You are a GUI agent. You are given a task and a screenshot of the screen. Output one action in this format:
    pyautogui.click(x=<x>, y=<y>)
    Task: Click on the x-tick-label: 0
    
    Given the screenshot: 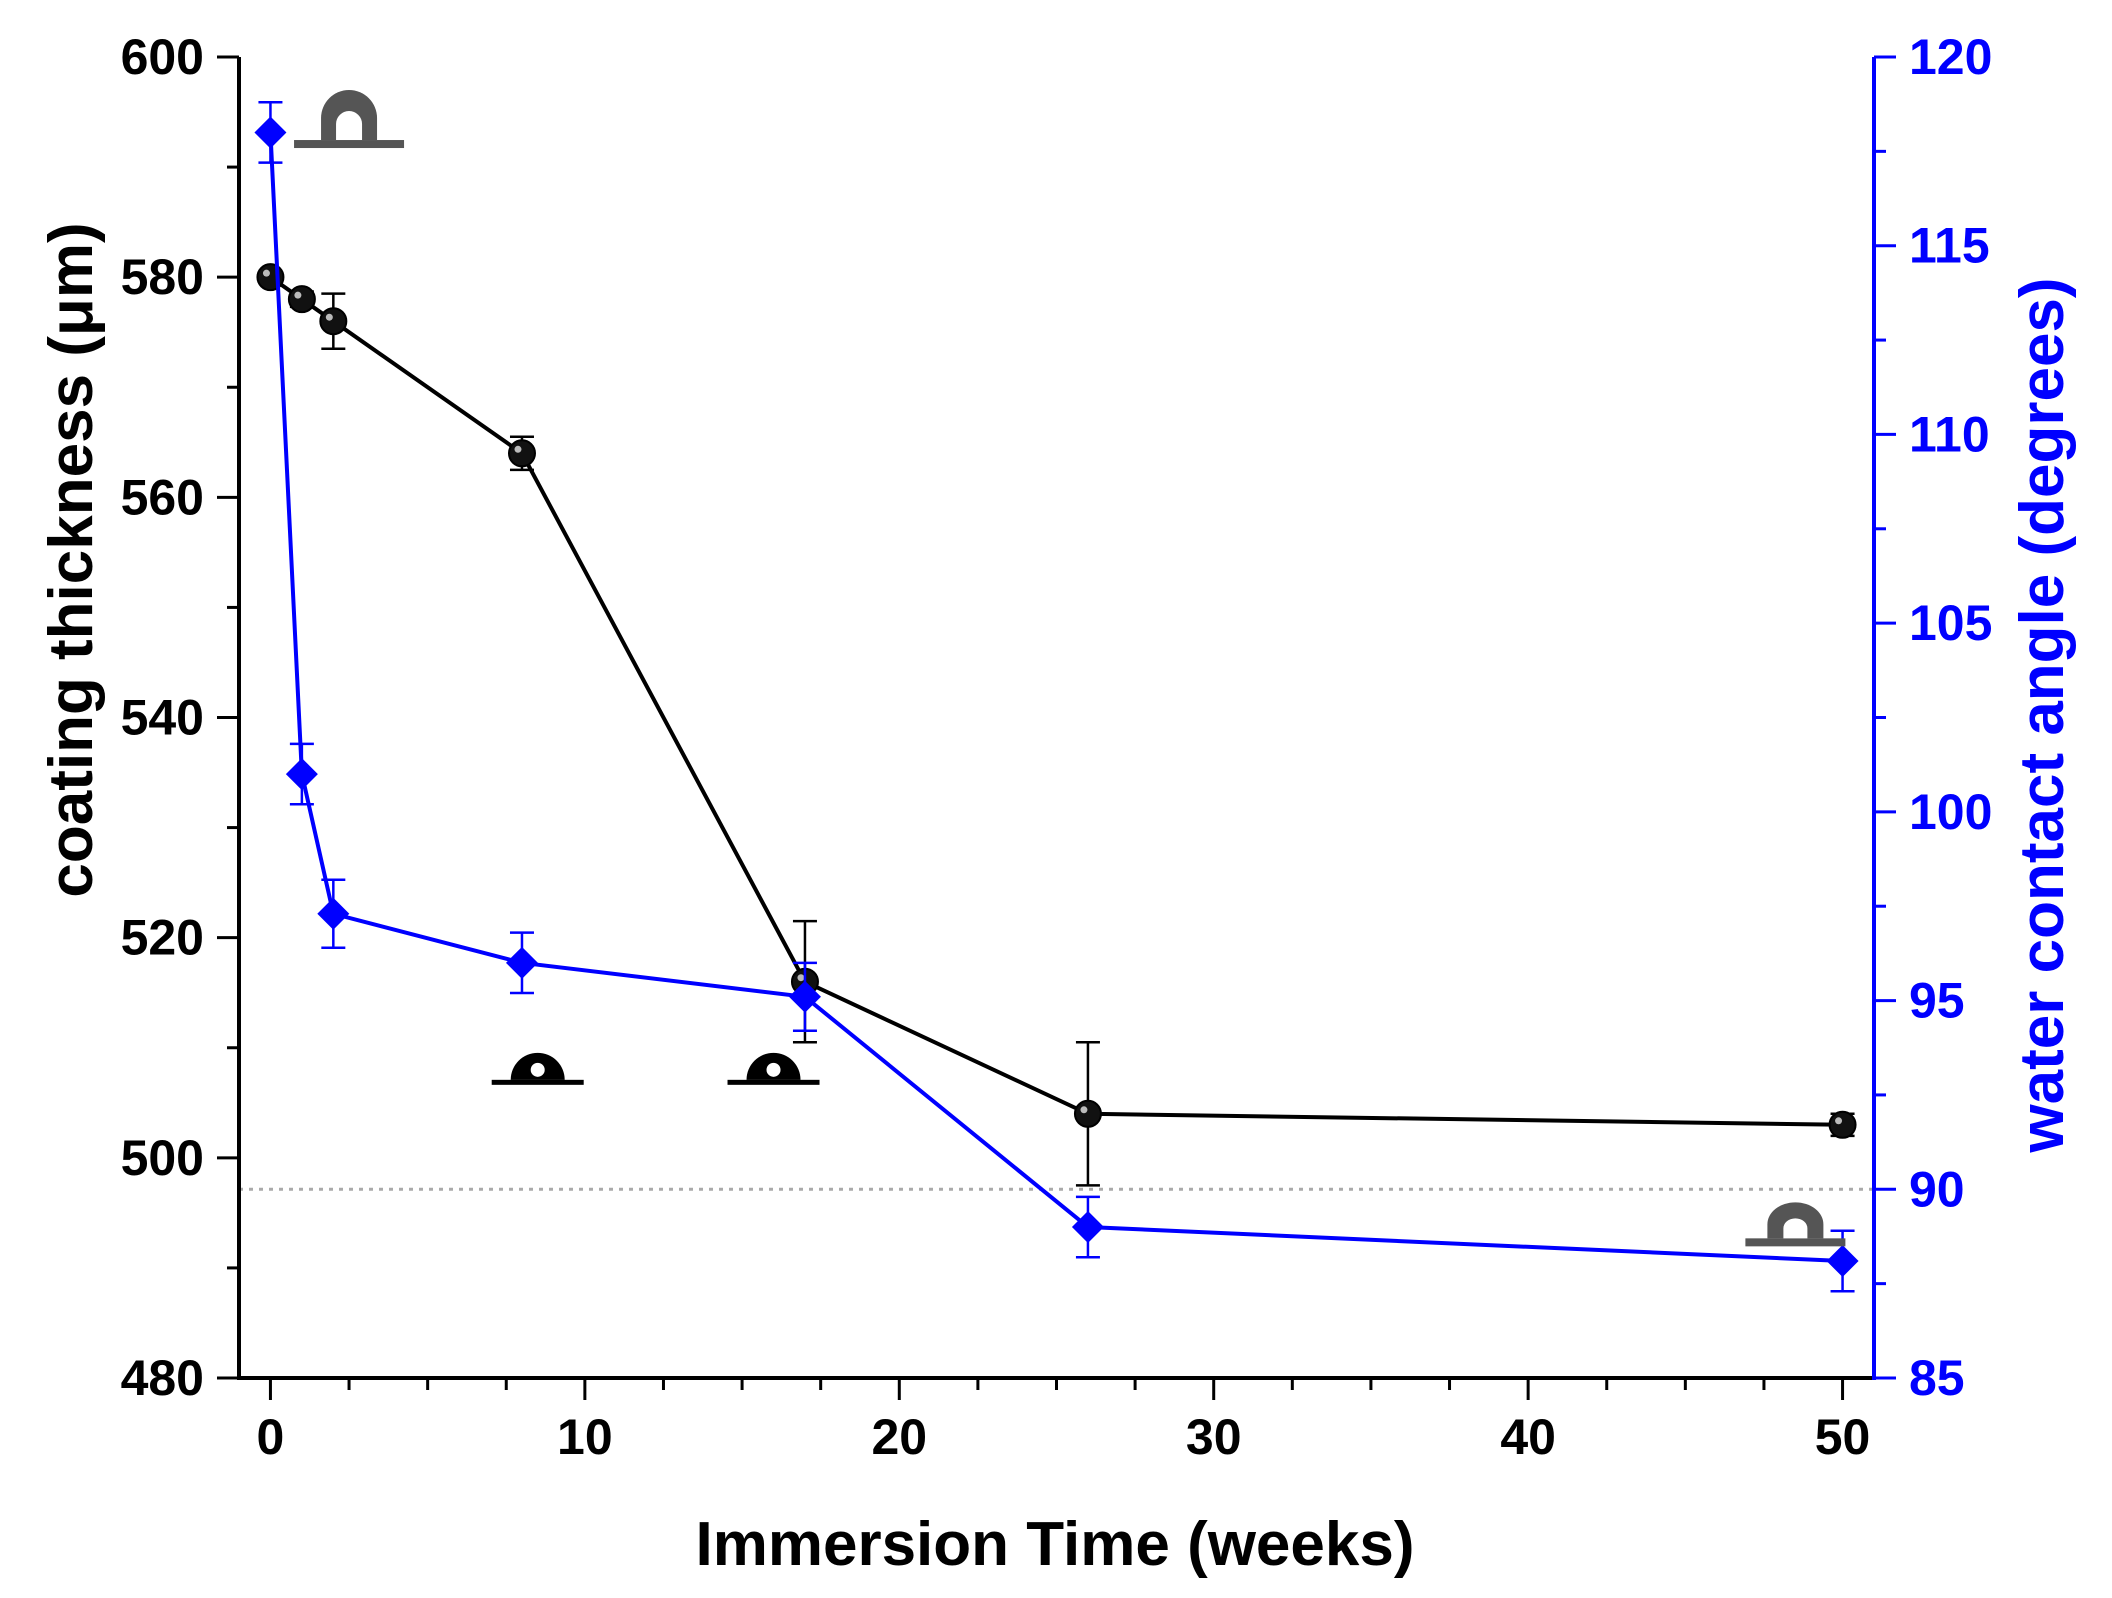 What is the action you would take?
    pyautogui.click(x=271, y=1437)
    